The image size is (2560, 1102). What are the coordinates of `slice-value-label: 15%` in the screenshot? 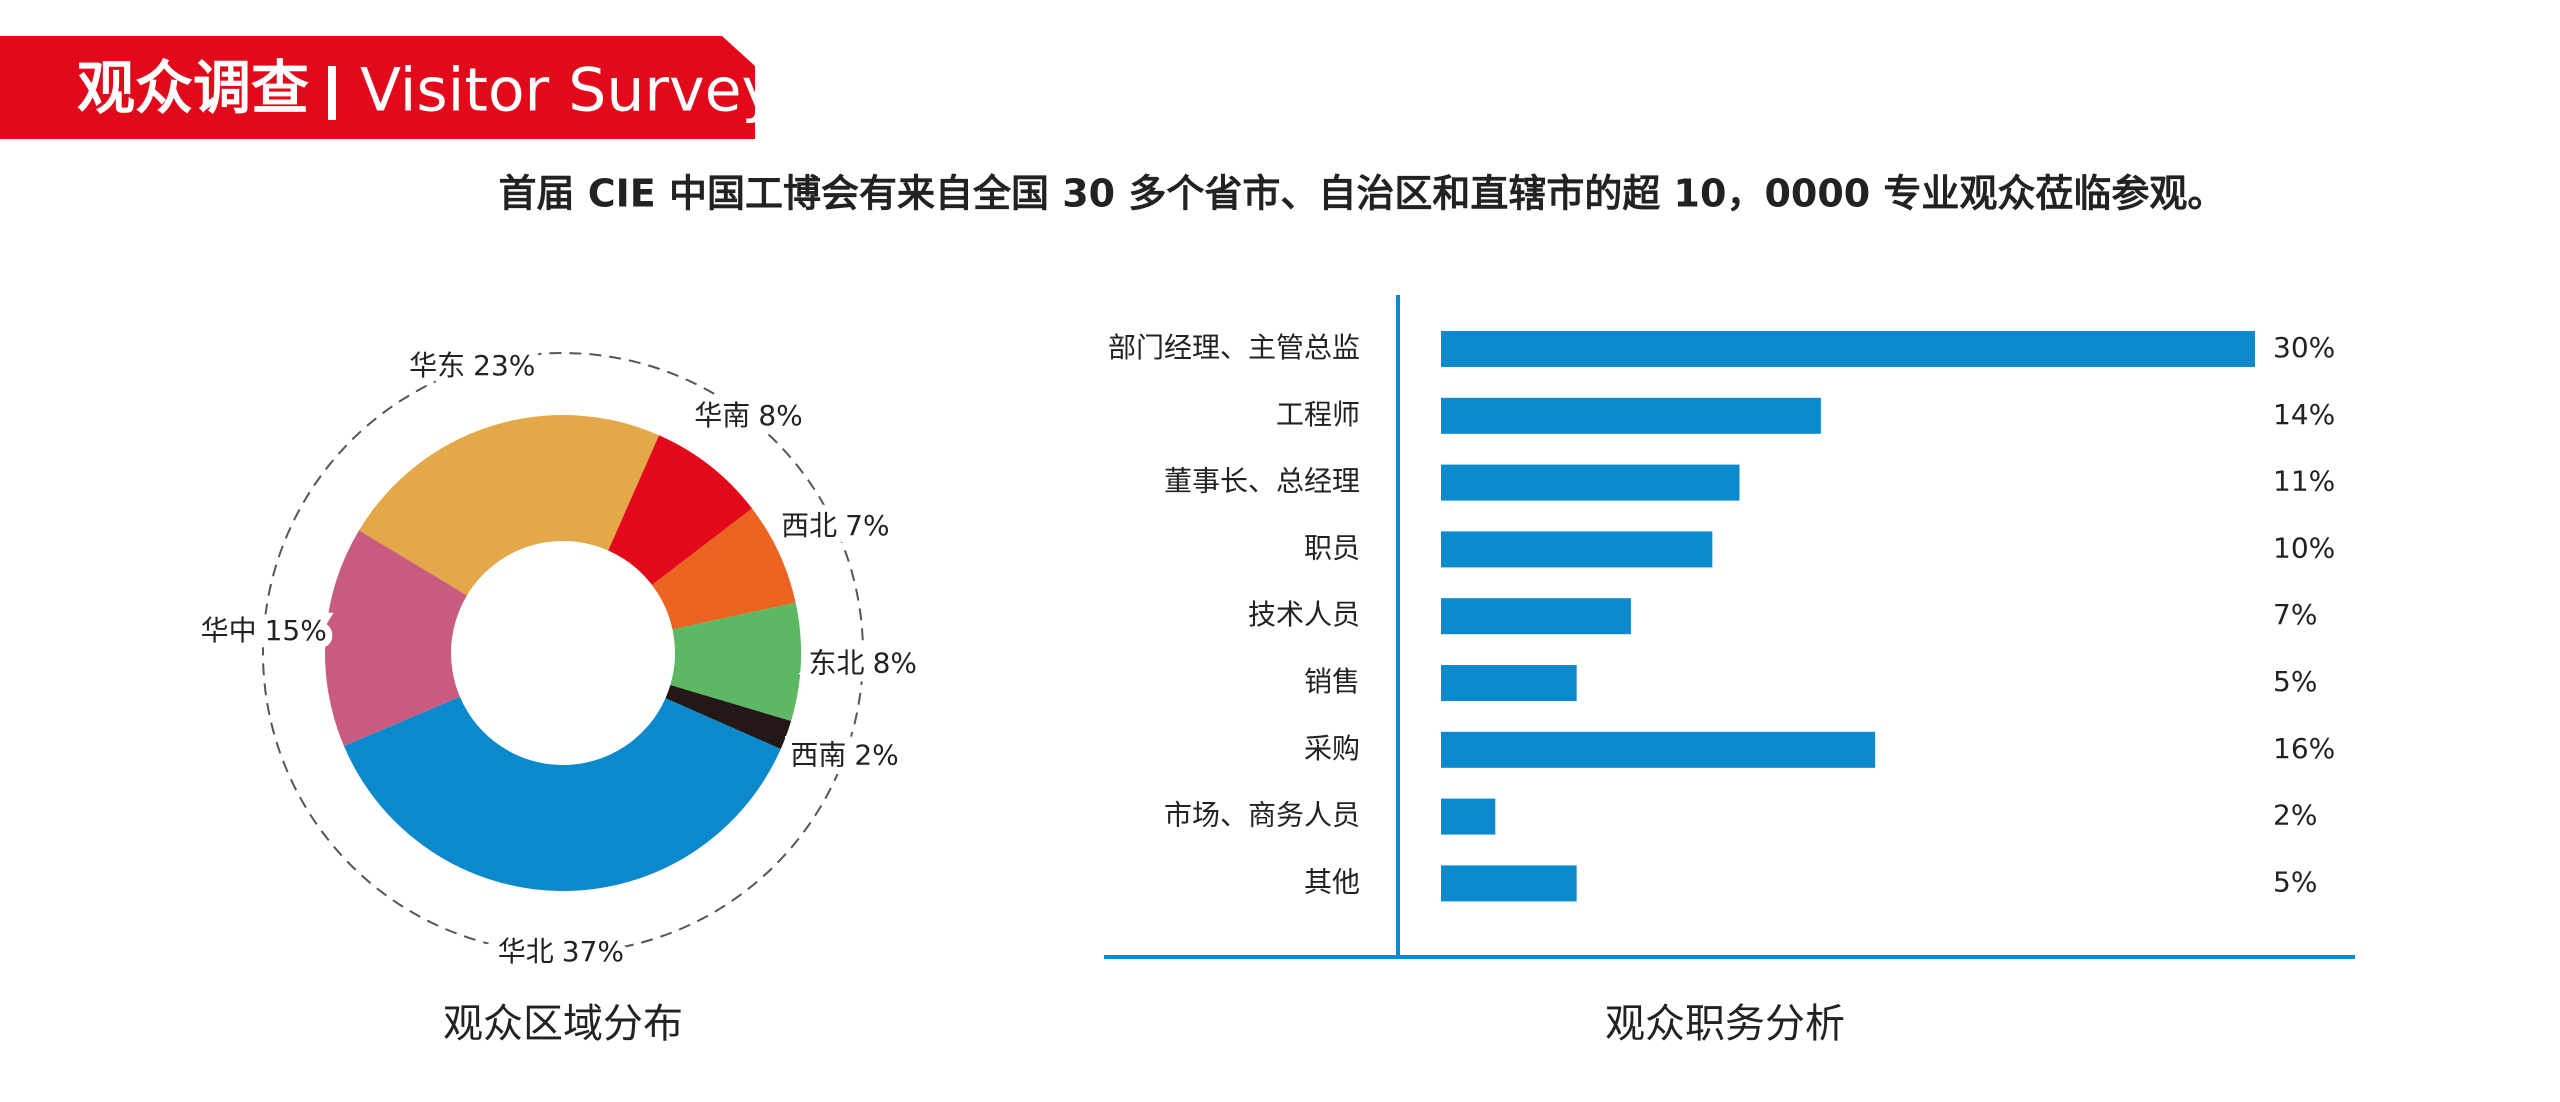 It's located at (296, 630).